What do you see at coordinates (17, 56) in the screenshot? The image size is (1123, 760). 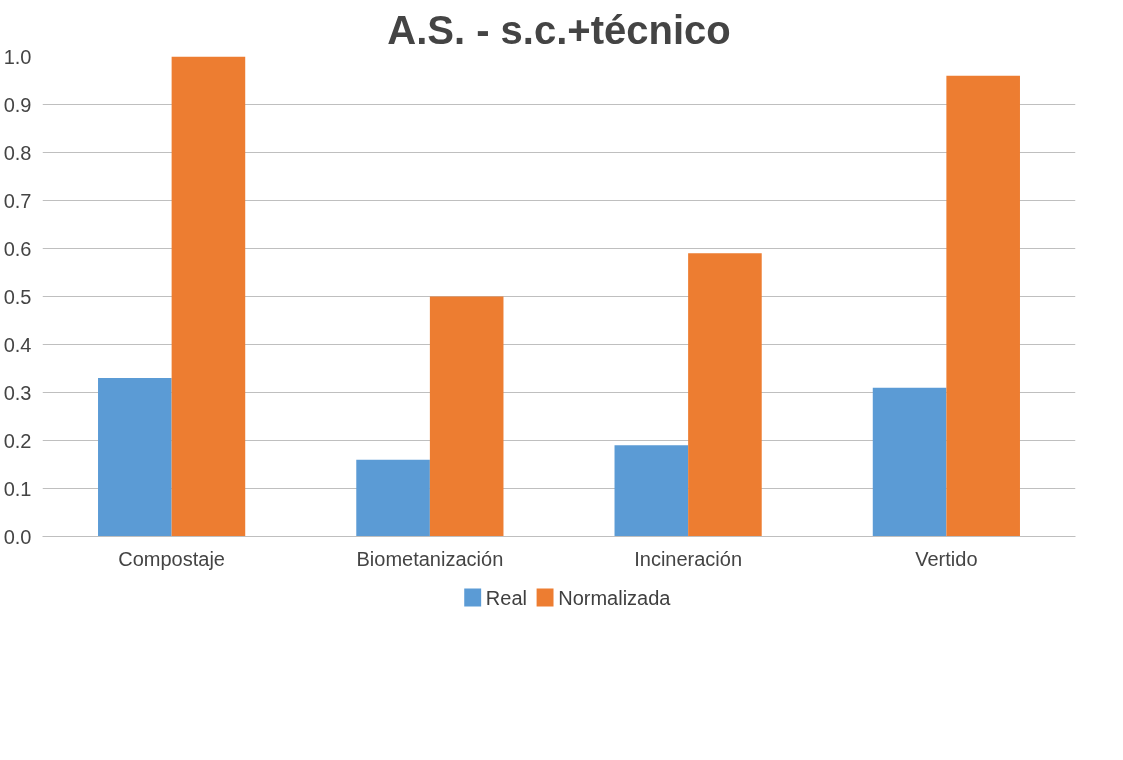 I see `y-tick-label: 1.0` at bounding box center [17, 56].